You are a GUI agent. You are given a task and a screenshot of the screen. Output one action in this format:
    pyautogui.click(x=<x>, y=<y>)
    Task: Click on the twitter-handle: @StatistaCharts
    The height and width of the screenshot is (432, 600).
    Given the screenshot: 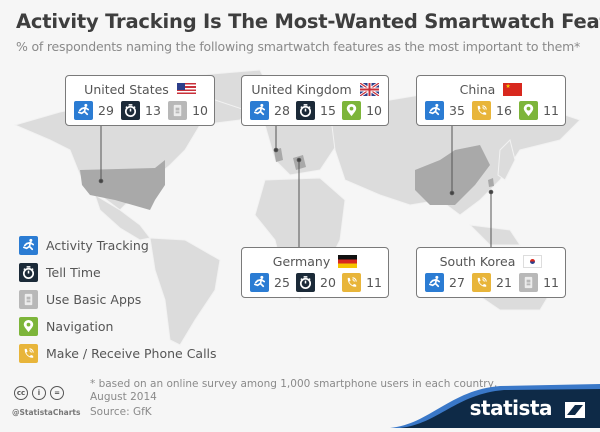 What is the action you would take?
    pyautogui.click(x=46, y=412)
    